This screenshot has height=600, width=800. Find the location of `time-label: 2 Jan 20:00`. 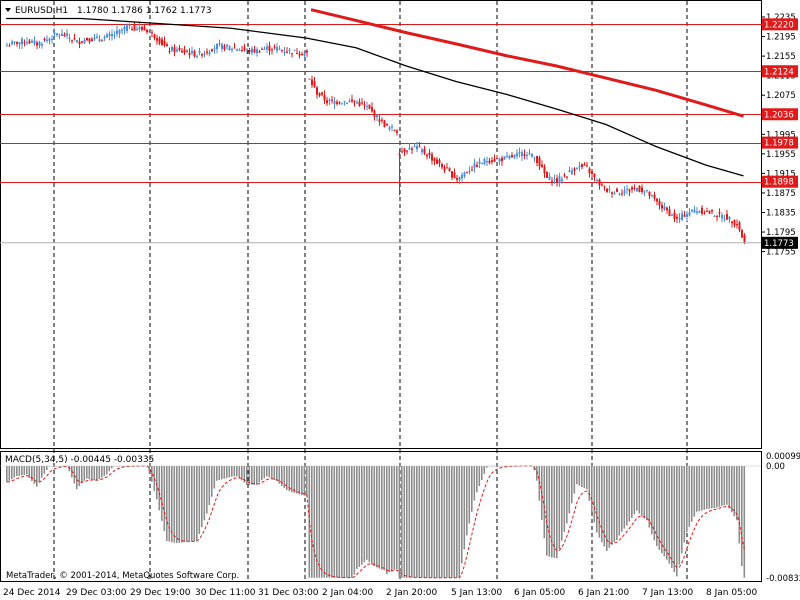

time-label: 2 Jan 20:00 is located at coordinates (412, 593).